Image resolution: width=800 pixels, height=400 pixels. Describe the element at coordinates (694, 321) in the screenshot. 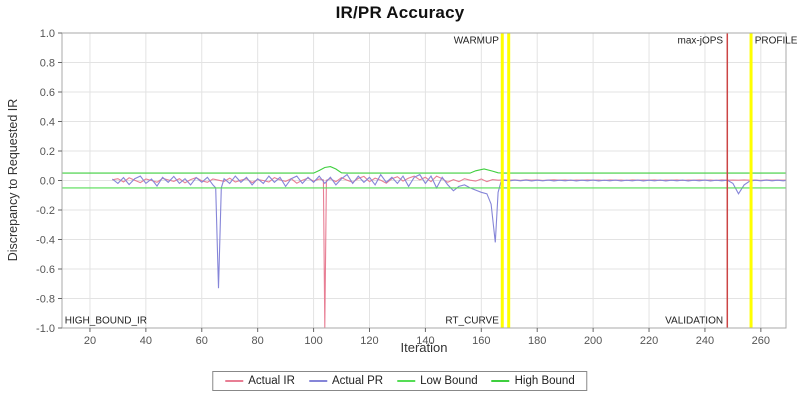

I see `annotation-validation: VALIDATION` at that location.